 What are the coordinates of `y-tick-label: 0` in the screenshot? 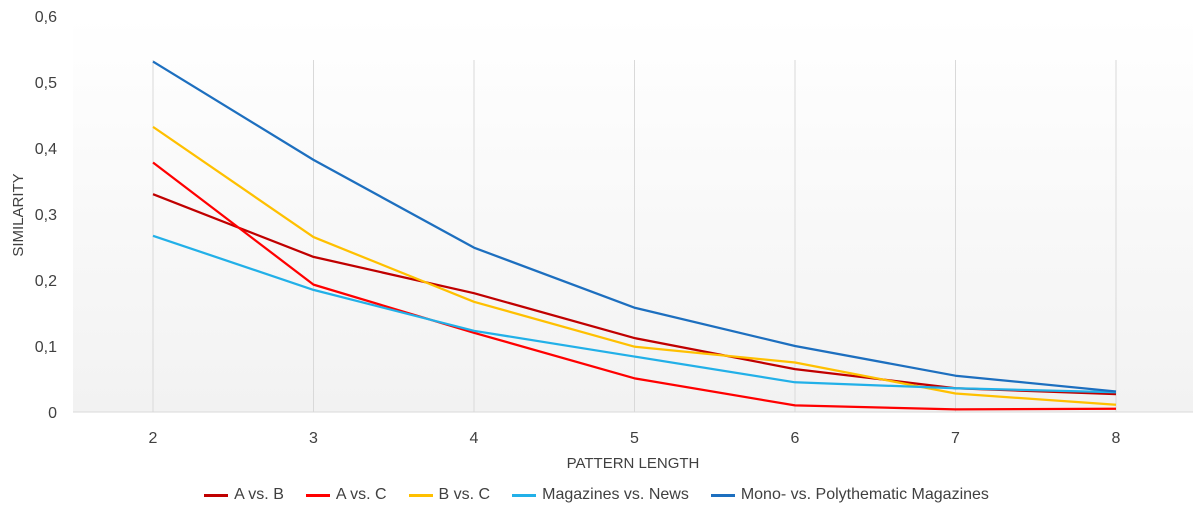 It's located at (52, 413).